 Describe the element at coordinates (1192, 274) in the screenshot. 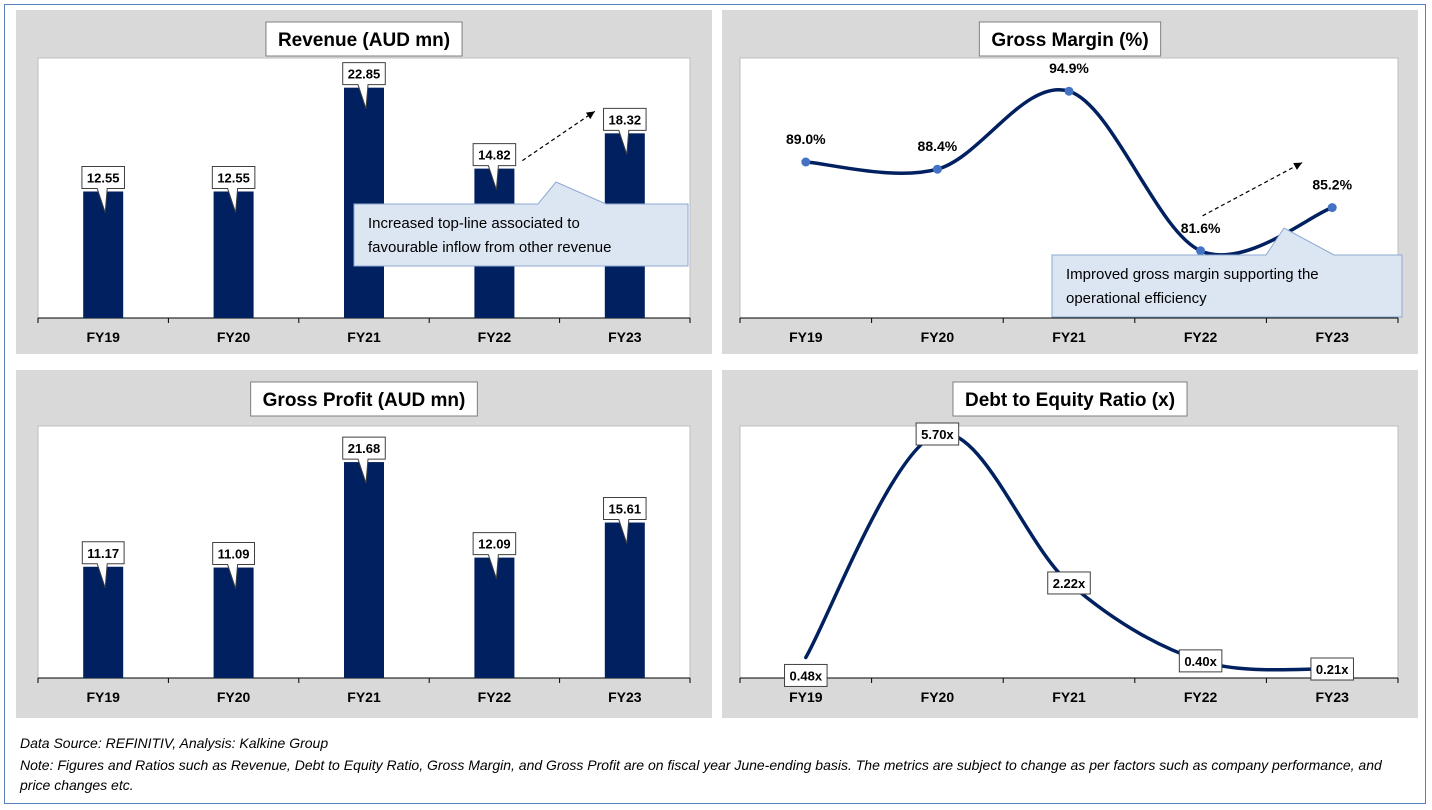

I see `annotation-note-line: Improved gross margin supporting the` at that location.